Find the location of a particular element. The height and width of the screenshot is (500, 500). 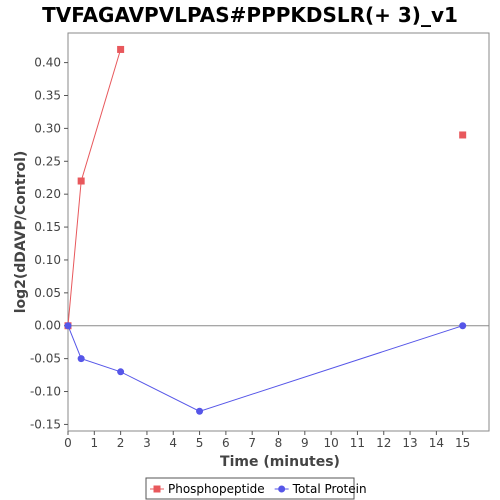

x-tick-label: 13 is located at coordinates (409, 443).